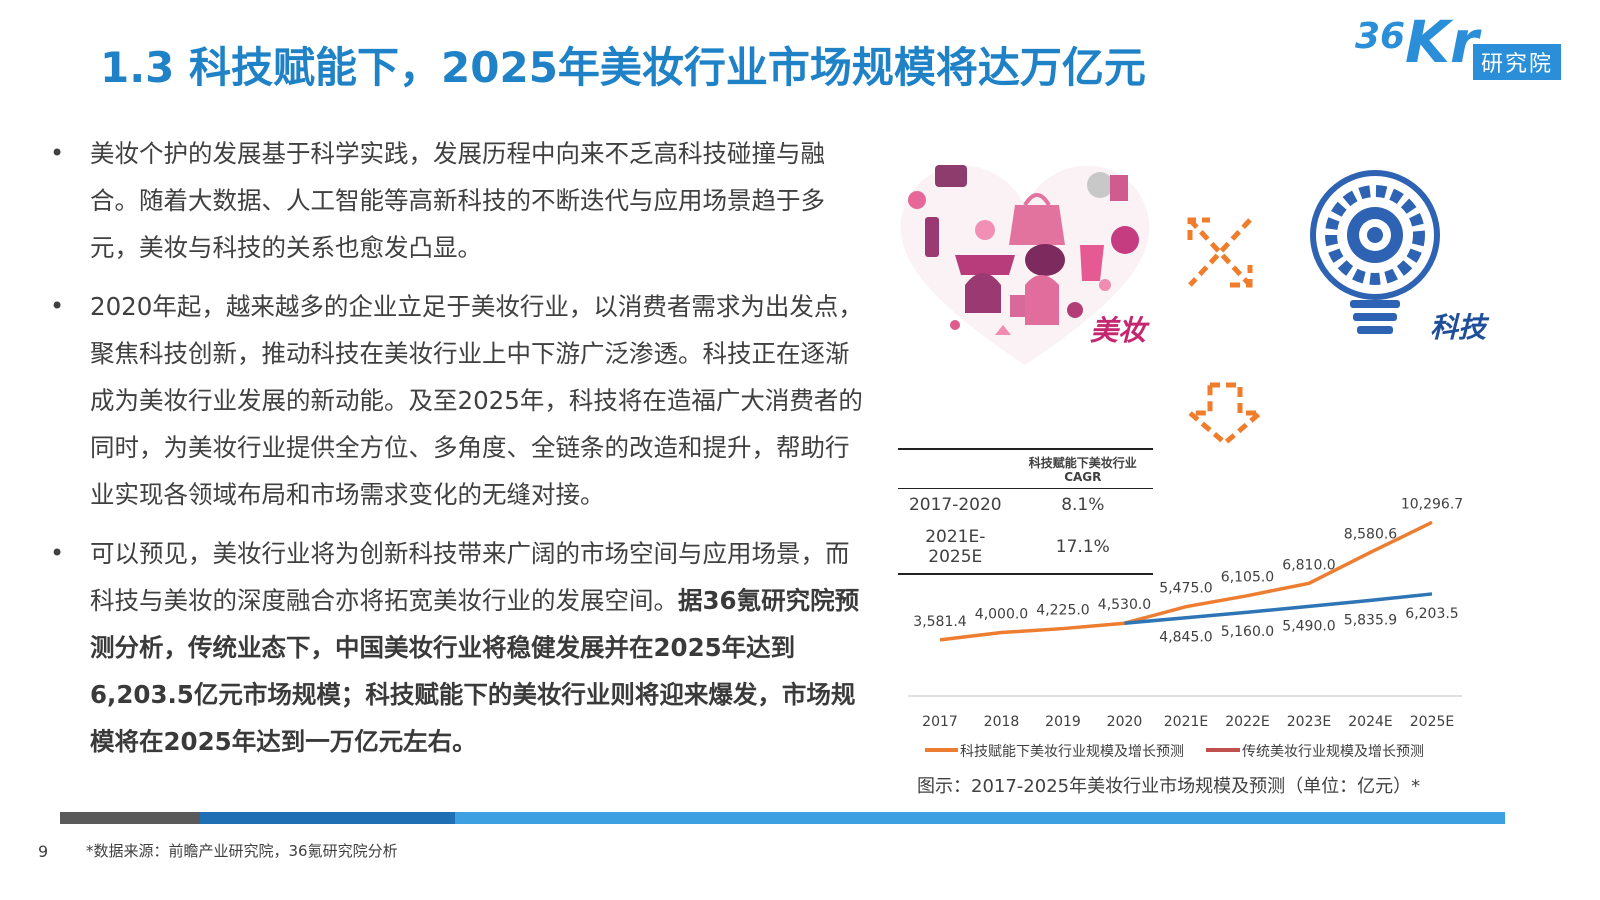 This screenshot has height=900, width=1600. What do you see at coordinates (1220, 252) in the screenshot?
I see `crossing-arrows-icon` at bounding box center [1220, 252].